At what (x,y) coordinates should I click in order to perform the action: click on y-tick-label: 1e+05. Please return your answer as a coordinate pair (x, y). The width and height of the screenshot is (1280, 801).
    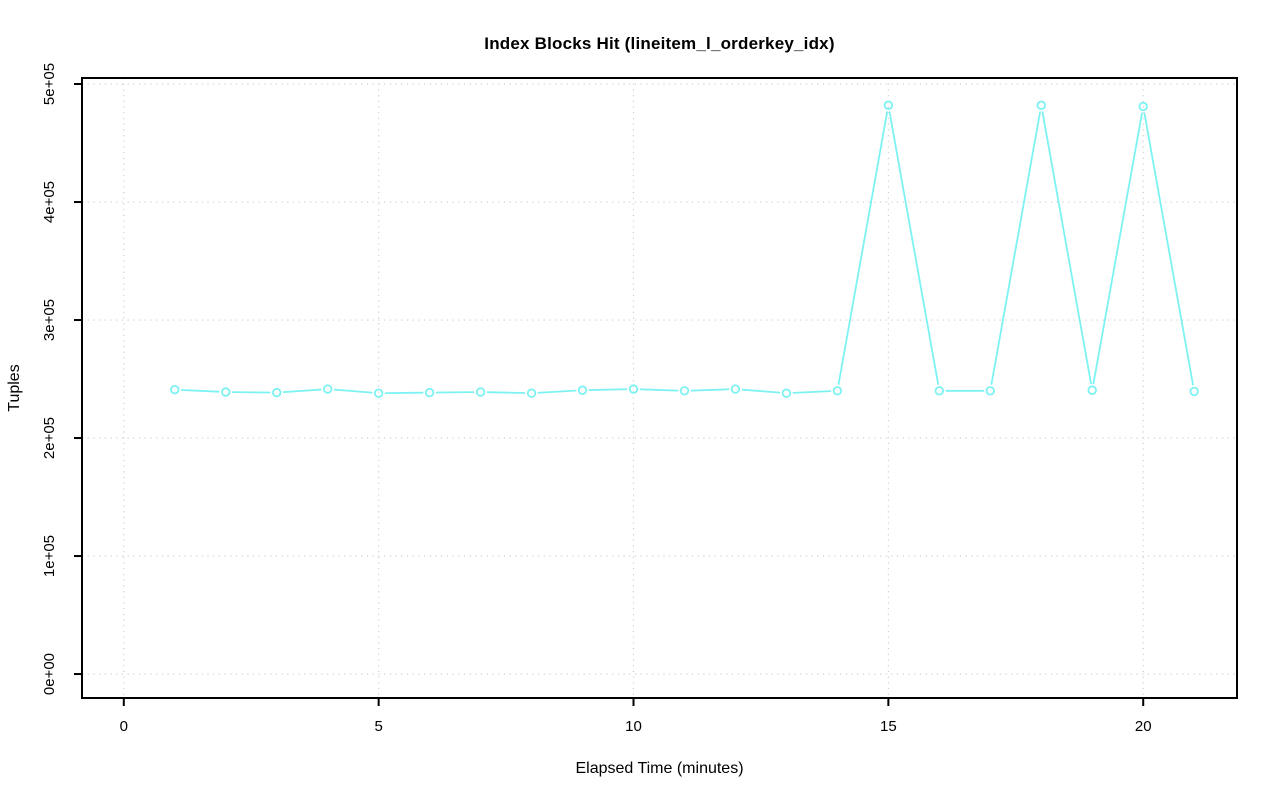
    Looking at the image, I should click on (49, 556).